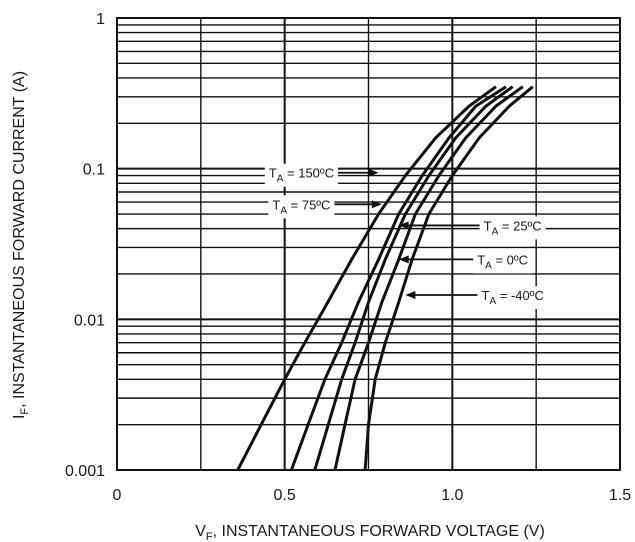 Image resolution: width=635 pixels, height=542 pixels. What do you see at coordinates (472, 228) in the screenshot?
I see `annotation-2: TA = 25ºC` at bounding box center [472, 228].